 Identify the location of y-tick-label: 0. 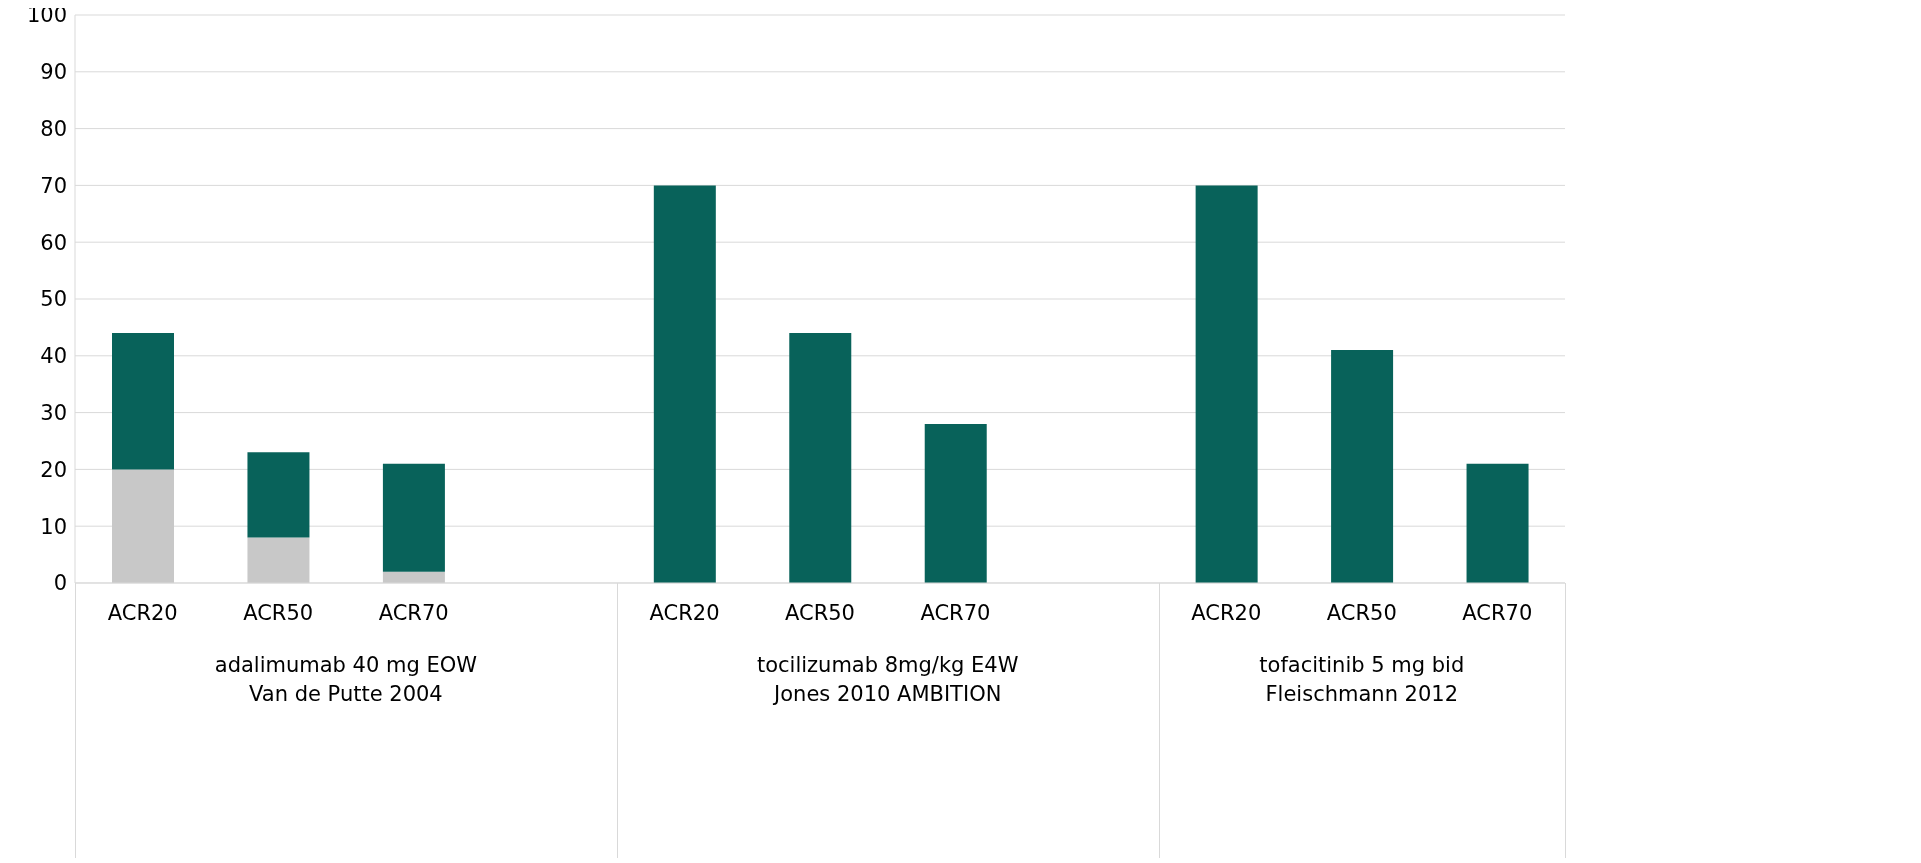
(60, 583).